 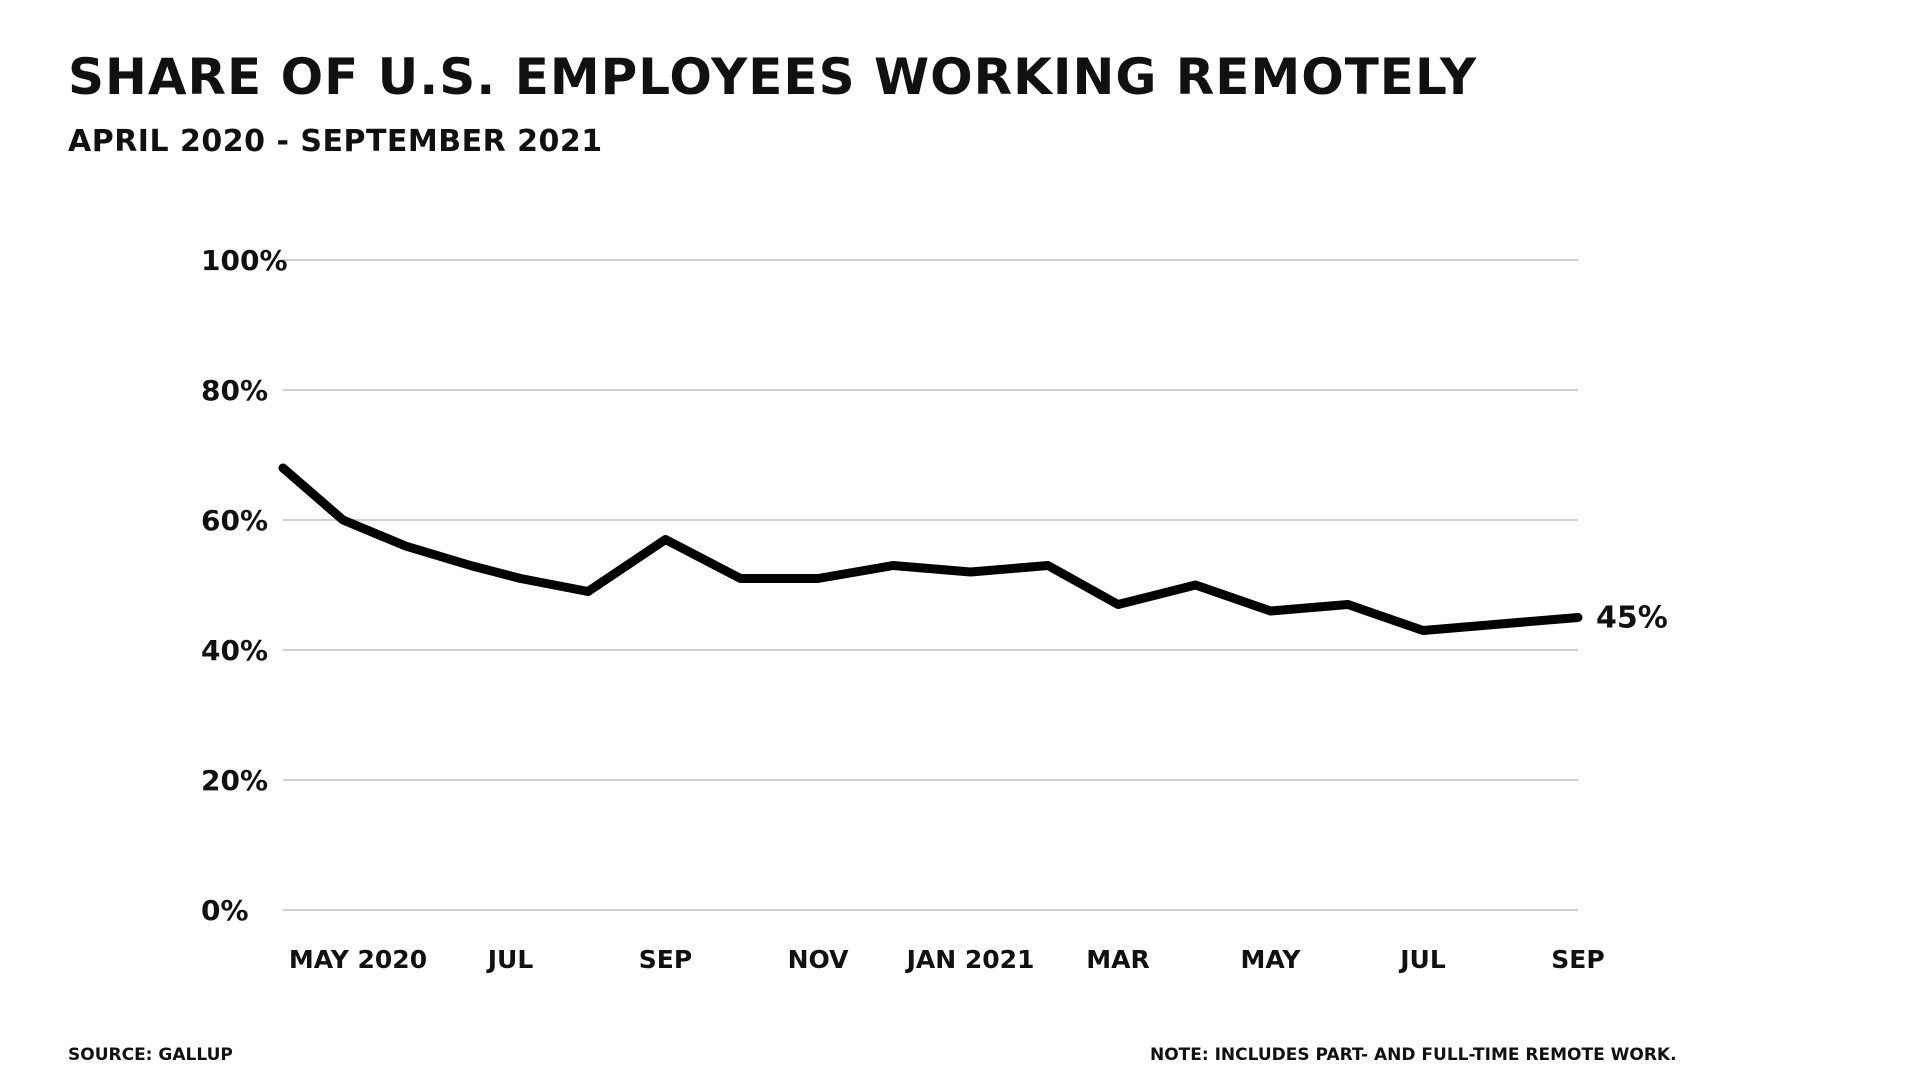 What do you see at coordinates (773, 77) in the screenshot?
I see `chart-title: SHARE OF U.S. EMPLOYEES WORKING REMOTELY` at bounding box center [773, 77].